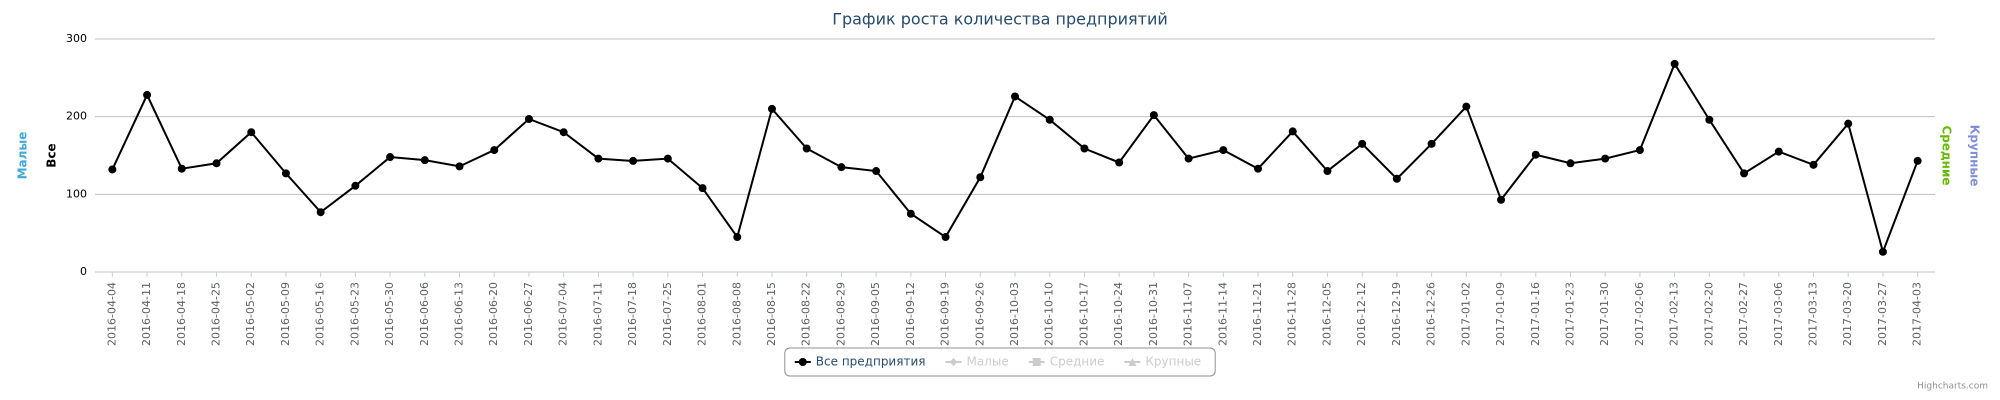 The image size is (2000, 400). What do you see at coordinates (1188, 314) in the screenshot?
I see `x-tick-label: 2016-11-07` at bounding box center [1188, 314].